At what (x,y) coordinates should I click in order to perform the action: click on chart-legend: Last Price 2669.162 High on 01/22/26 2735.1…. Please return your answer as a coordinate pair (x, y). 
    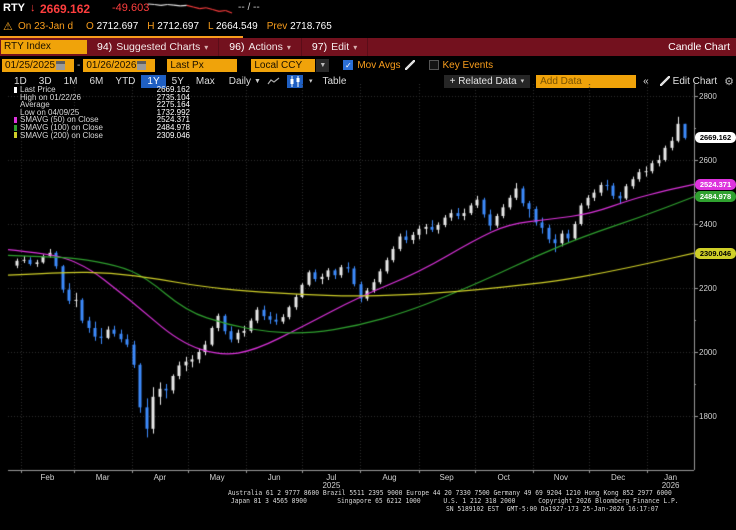
    Looking at the image, I should click on (102, 112).